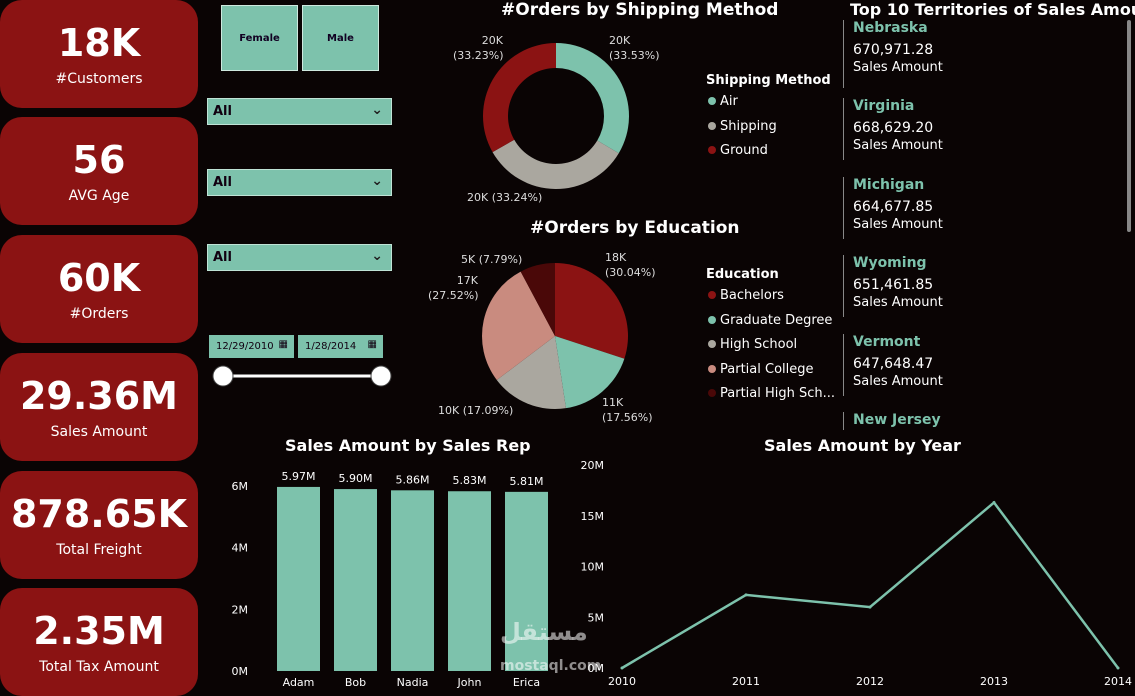  Describe the element at coordinates (356, 478) in the screenshot. I see `bar-data-label: 5.90M` at that location.